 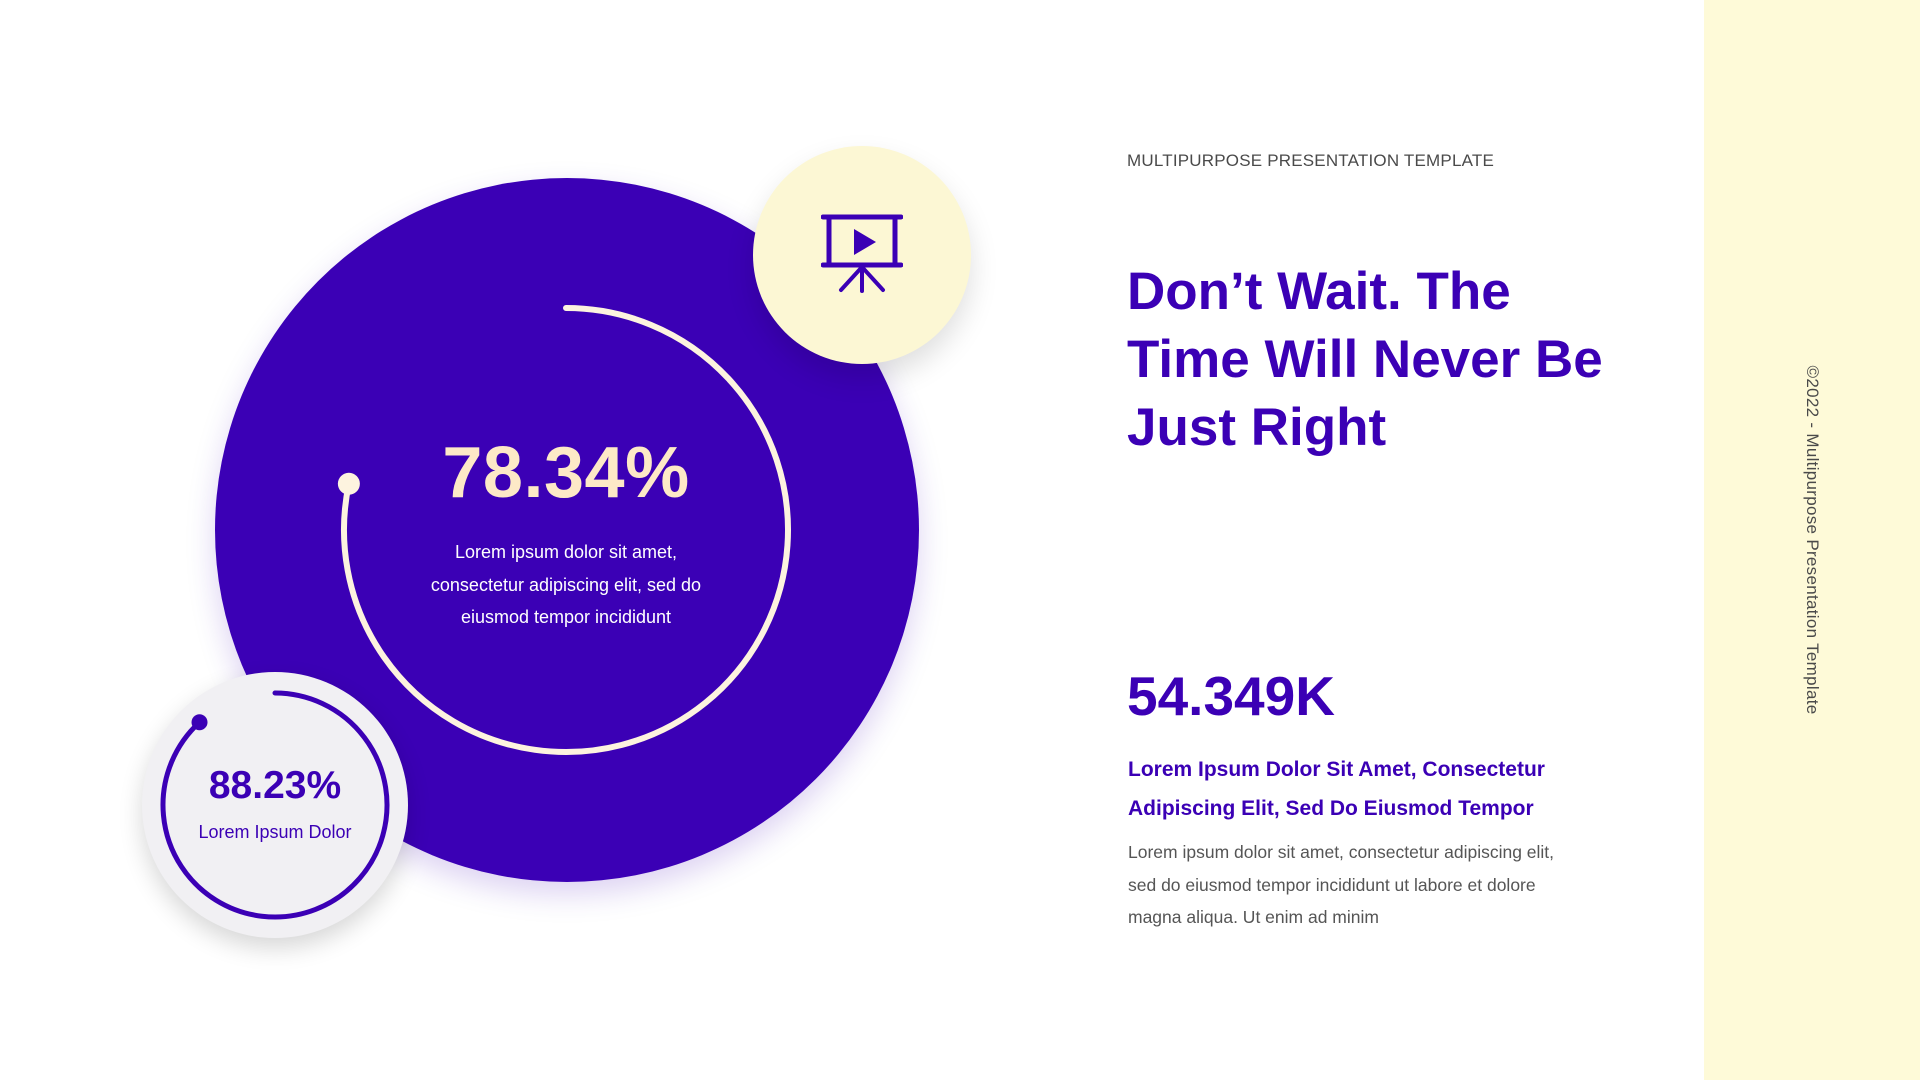 I want to click on side-panel, so click(x=1812, y=540).